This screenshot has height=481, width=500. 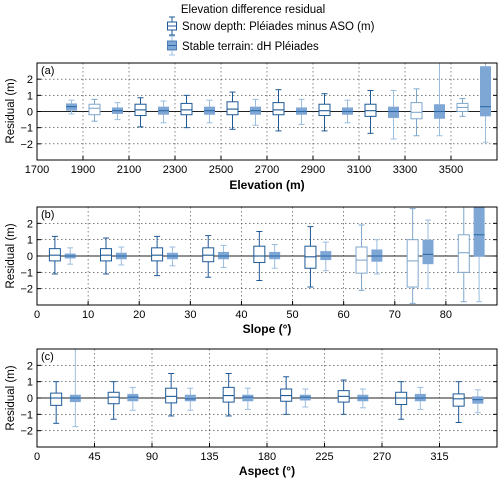 What do you see at coordinates (157, 254) in the screenshot?
I see `panel-b-snow-box-2-iqr` at bounding box center [157, 254].